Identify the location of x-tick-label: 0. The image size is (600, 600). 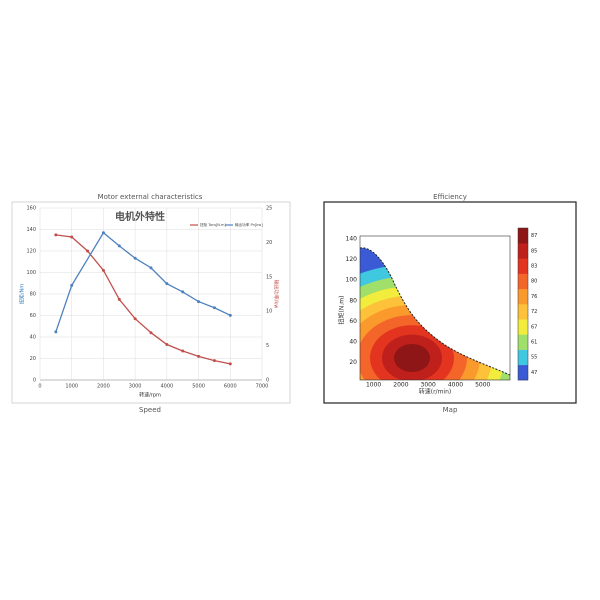
(39, 387).